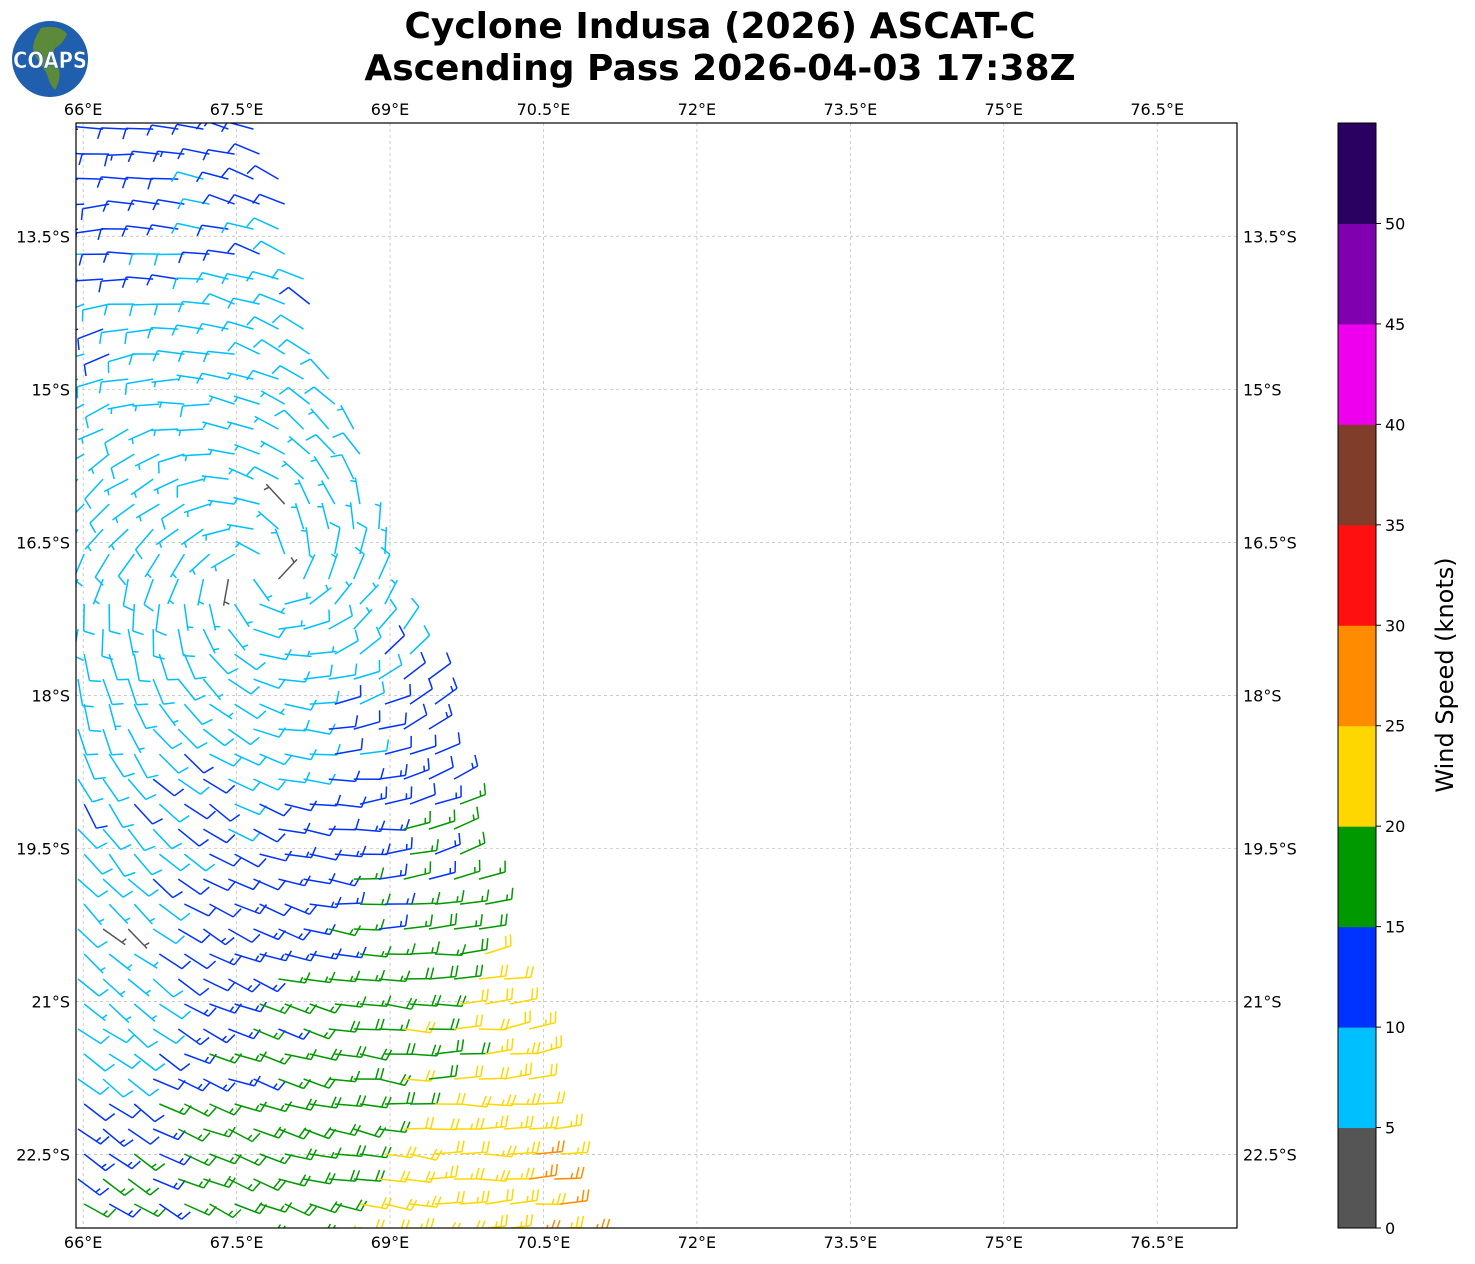 The height and width of the screenshot is (1264, 1475). I want to click on colorbar: 0 5 10 15 20 25 30 35 40 45 50, so click(1371, 680).